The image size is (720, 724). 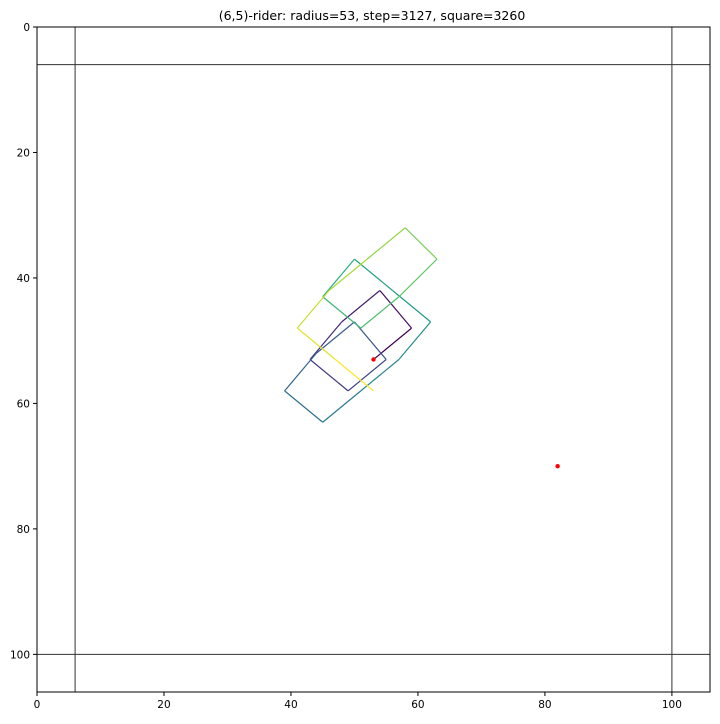 What do you see at coordinates (23, 153) in the screenshot?
I see `y-tick-label: 20` at bounding box center [23, 153].